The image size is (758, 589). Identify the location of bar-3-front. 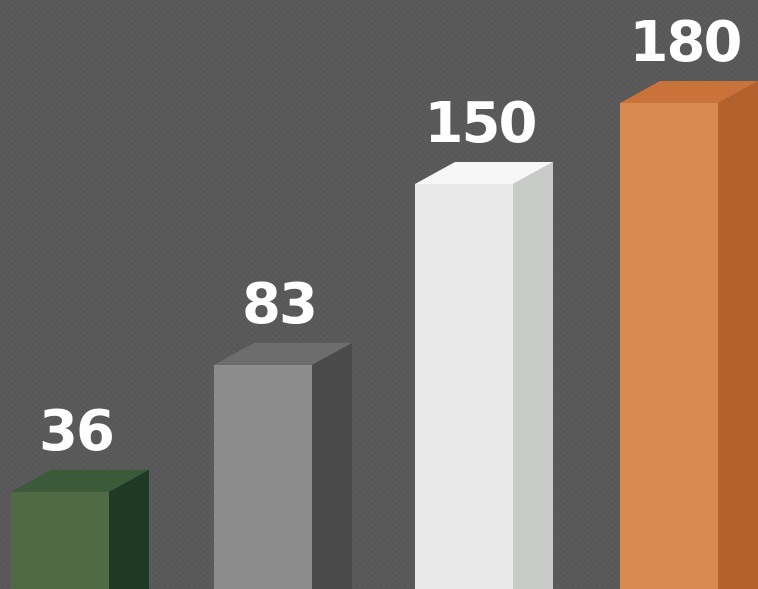
(464, 386).